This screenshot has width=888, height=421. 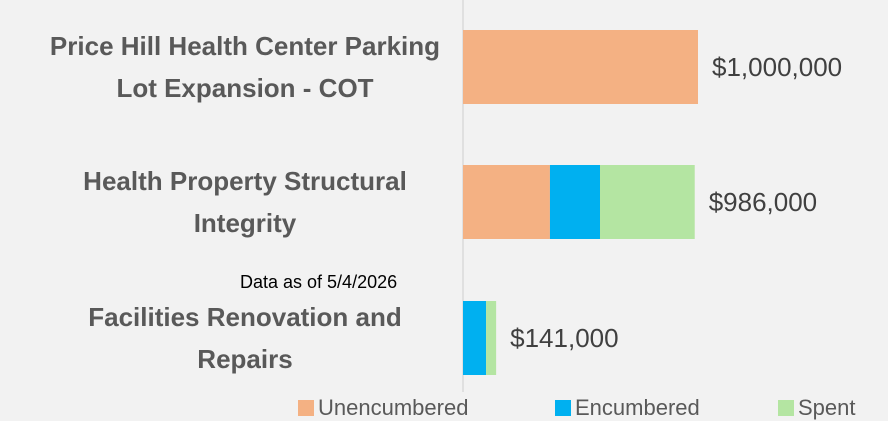 What do you see at coordinates (637, 407) in the screenshot?
I see `legend-label: Encumbered` at bounding box center [637, 407].